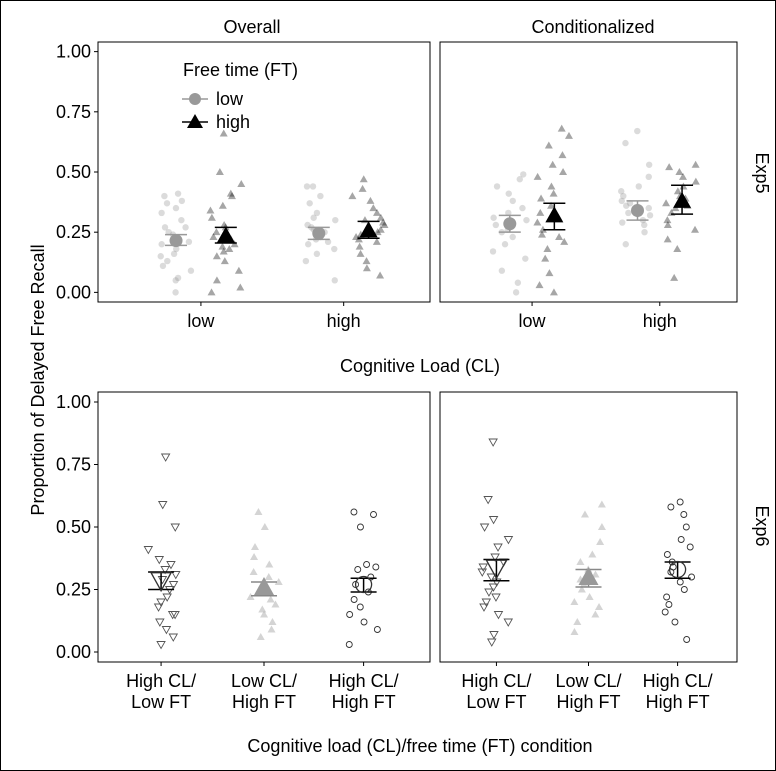 The image size is (776, 771). I want to click on legend-key-high-triangle, so click(195, 121).